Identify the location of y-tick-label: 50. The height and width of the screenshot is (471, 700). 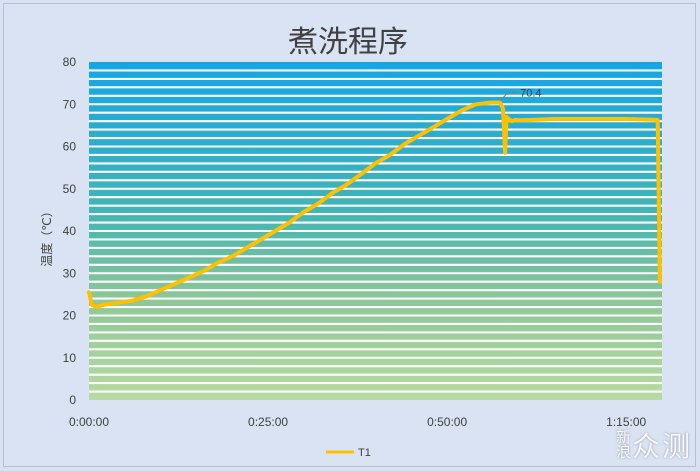
(70, 189).